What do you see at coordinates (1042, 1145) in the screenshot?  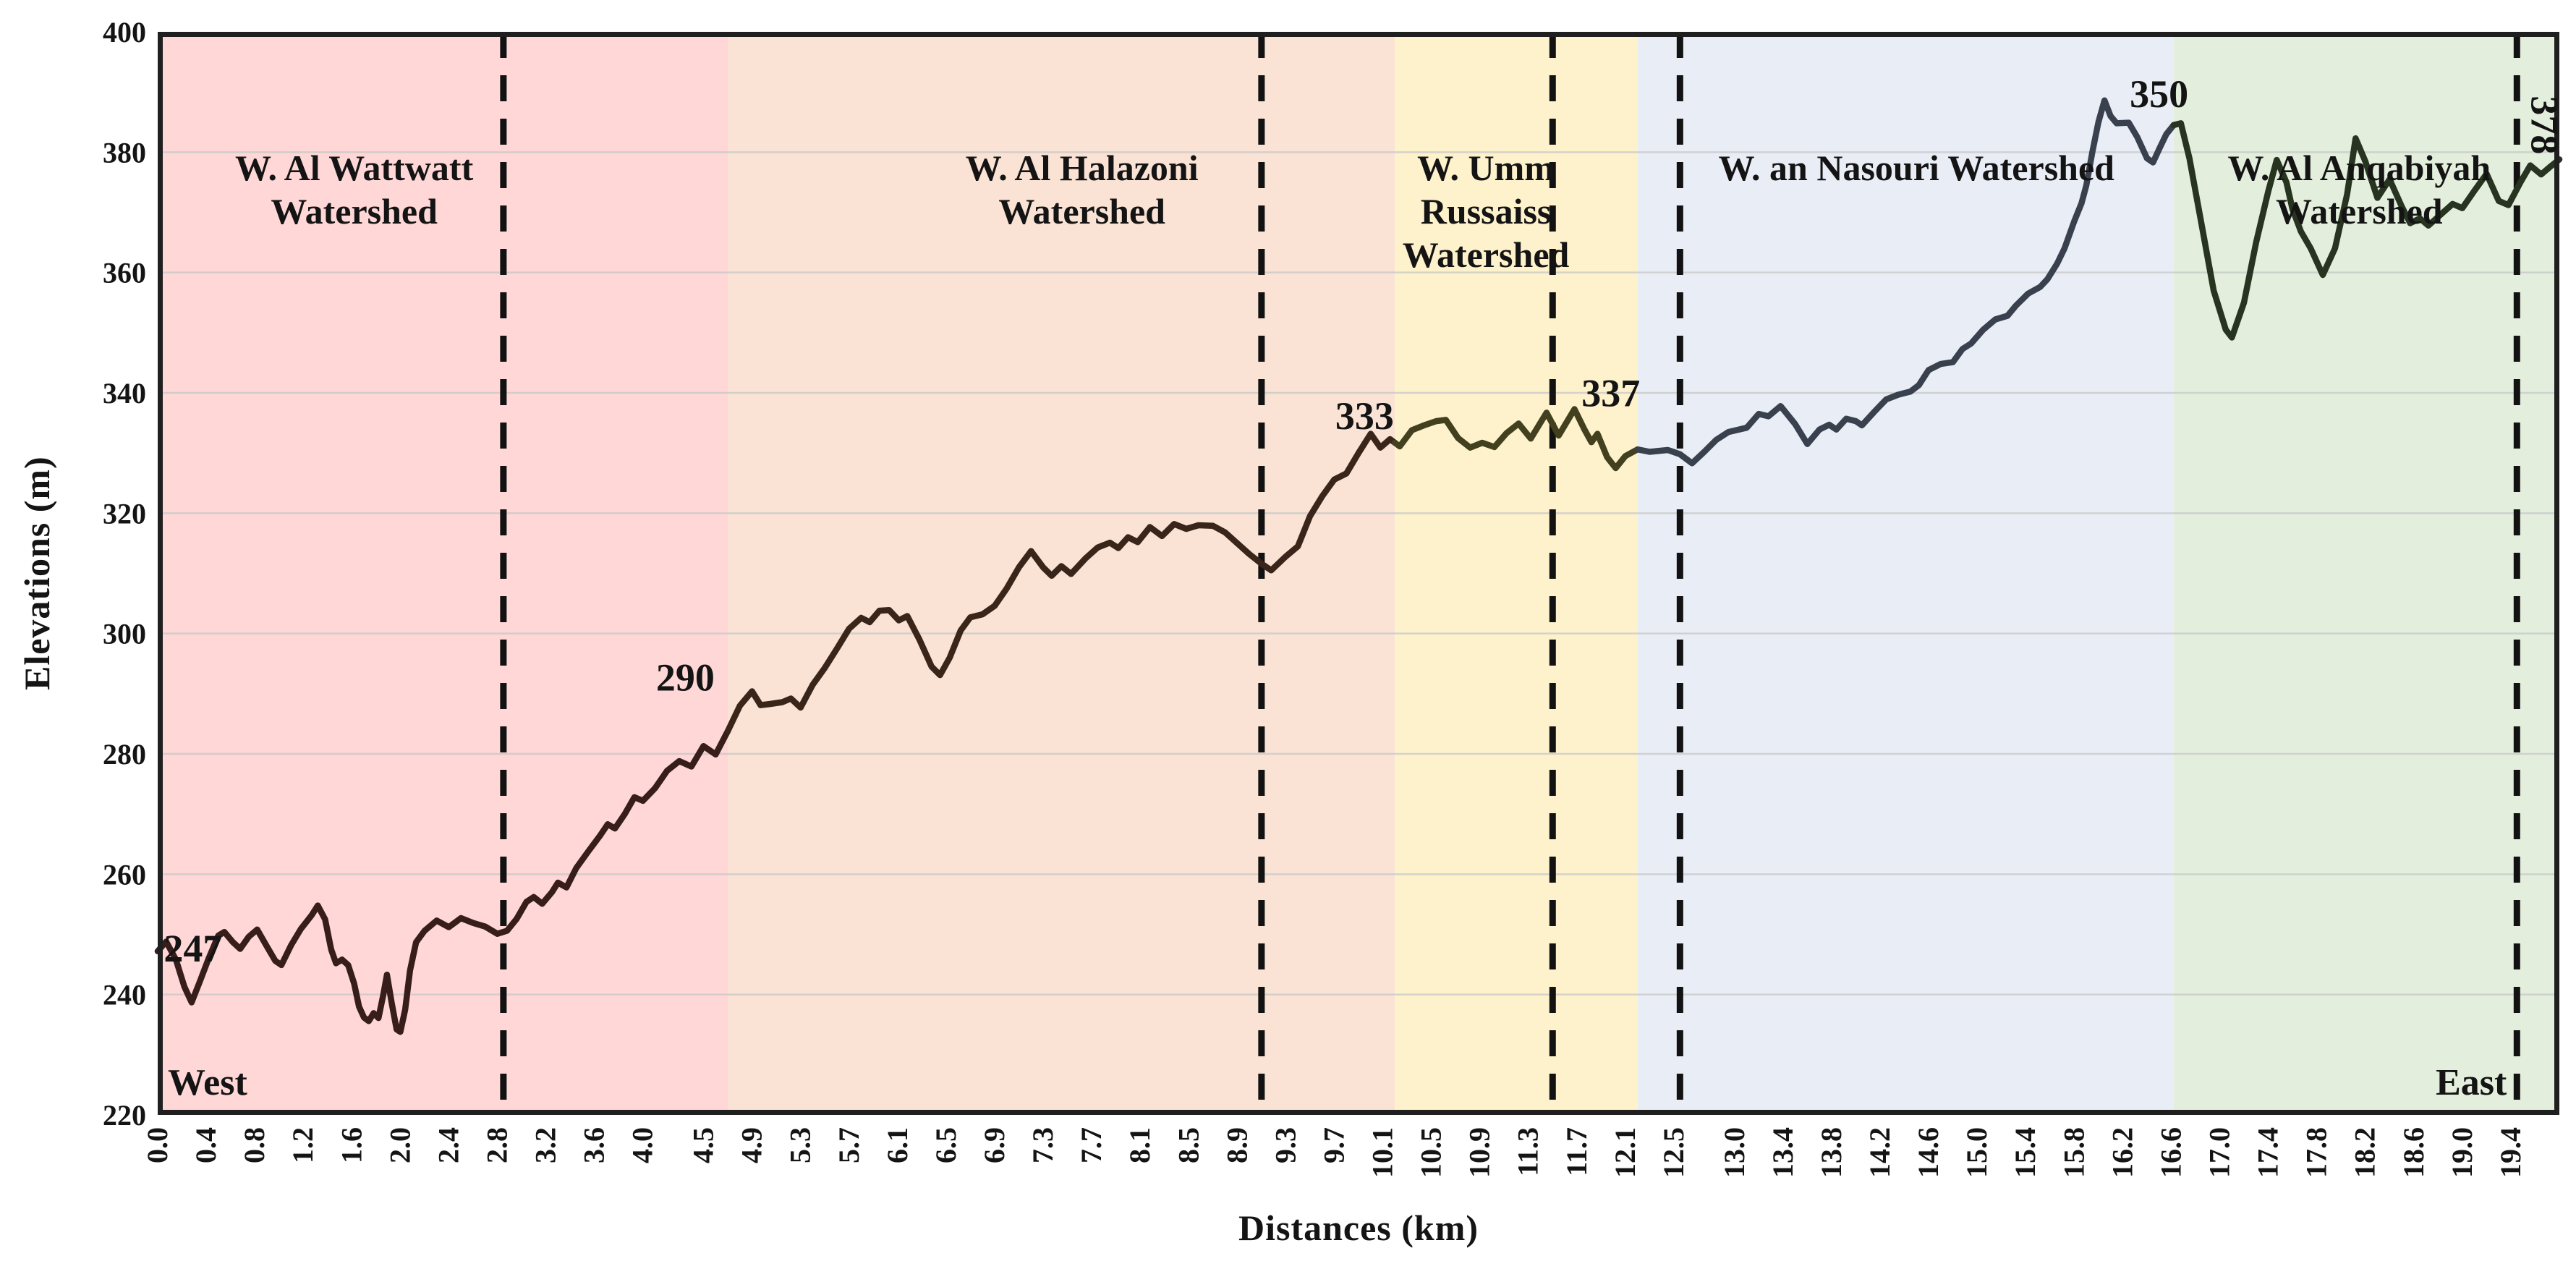 I see `x-tick-7.3: 7.3` at bounding box center [1042, 1145].